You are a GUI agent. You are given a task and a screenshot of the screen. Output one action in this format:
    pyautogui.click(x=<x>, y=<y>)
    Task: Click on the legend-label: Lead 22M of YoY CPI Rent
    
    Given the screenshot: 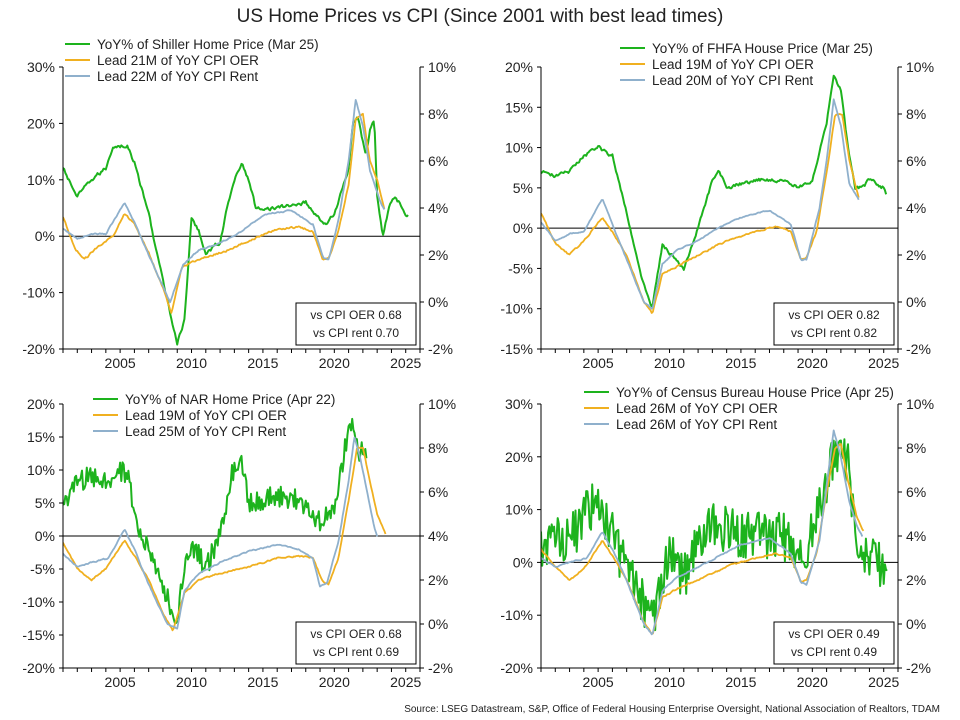 What is the action you would take?
    pyautogui.click(x=177, y=76)
    